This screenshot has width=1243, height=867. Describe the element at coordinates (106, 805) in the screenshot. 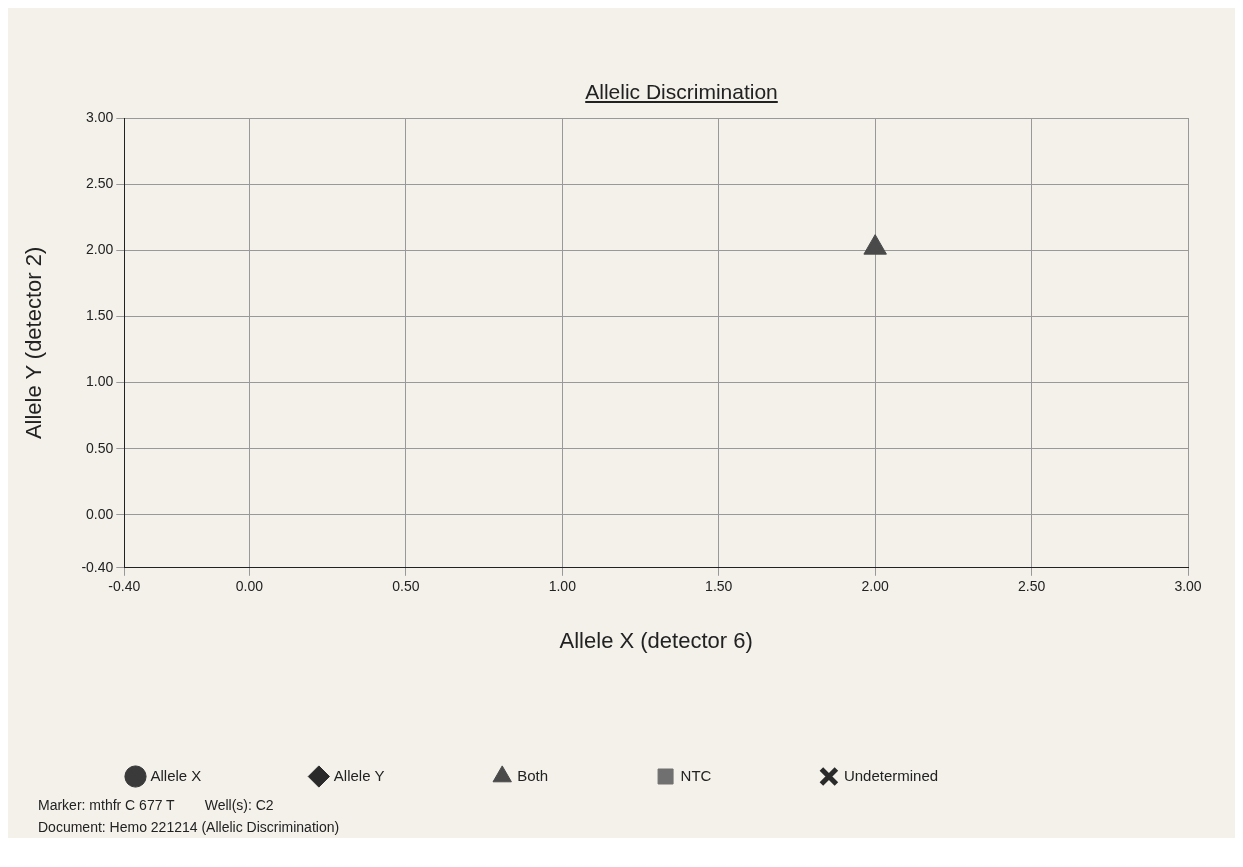

I see `text: Marker: mthfr C 677 T` at that location.